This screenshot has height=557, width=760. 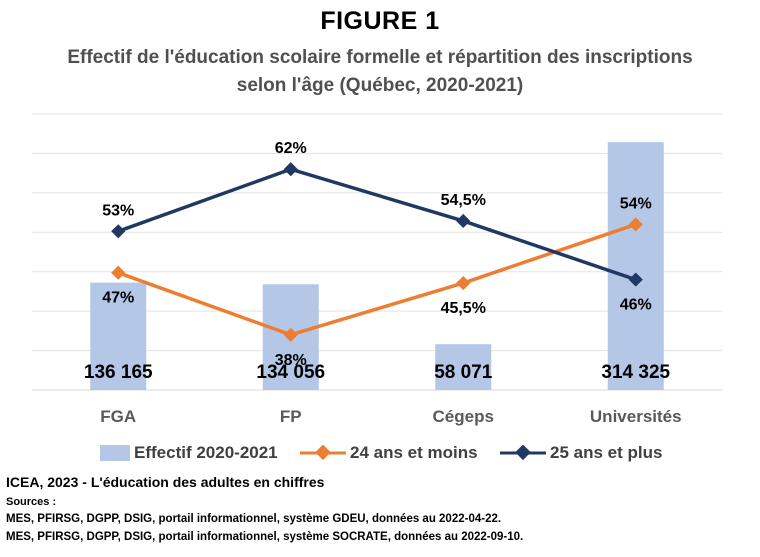 I want to click on bar-value-label: 58 071, so click(x=463, y=372).